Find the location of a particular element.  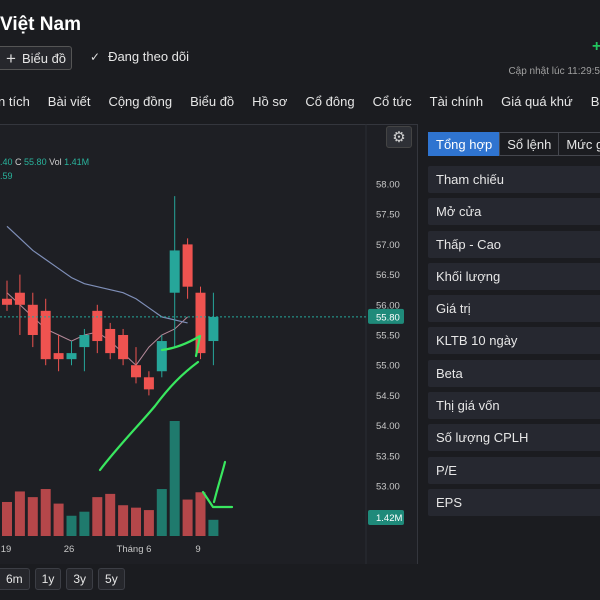

nav-item-financials: Tài chính is located at coordinates (456, 101).